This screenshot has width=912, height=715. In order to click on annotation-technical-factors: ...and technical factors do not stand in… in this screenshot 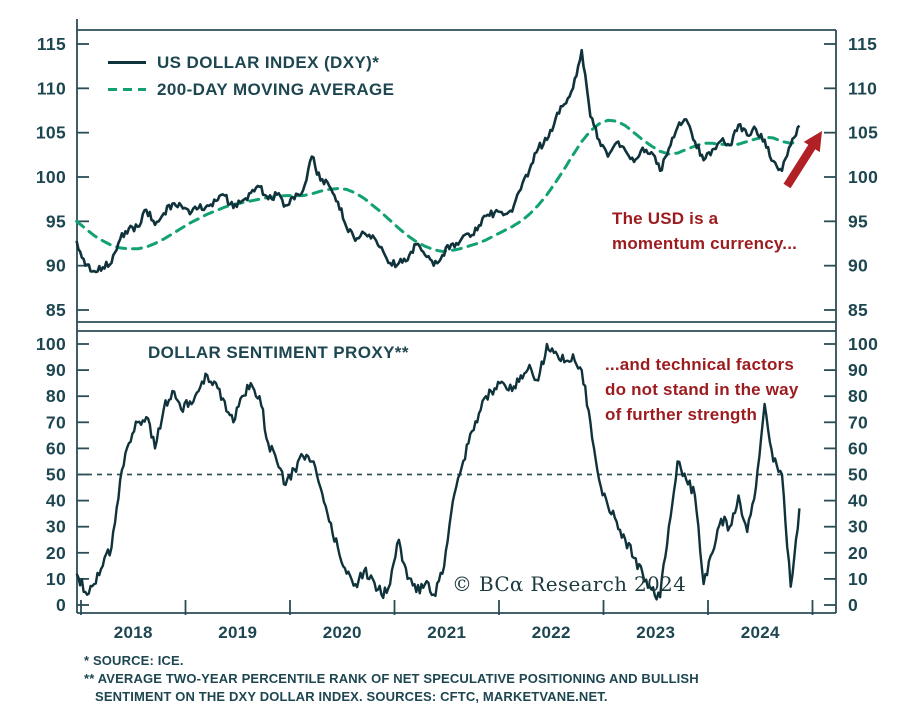, I will do `click(702, 389)`.